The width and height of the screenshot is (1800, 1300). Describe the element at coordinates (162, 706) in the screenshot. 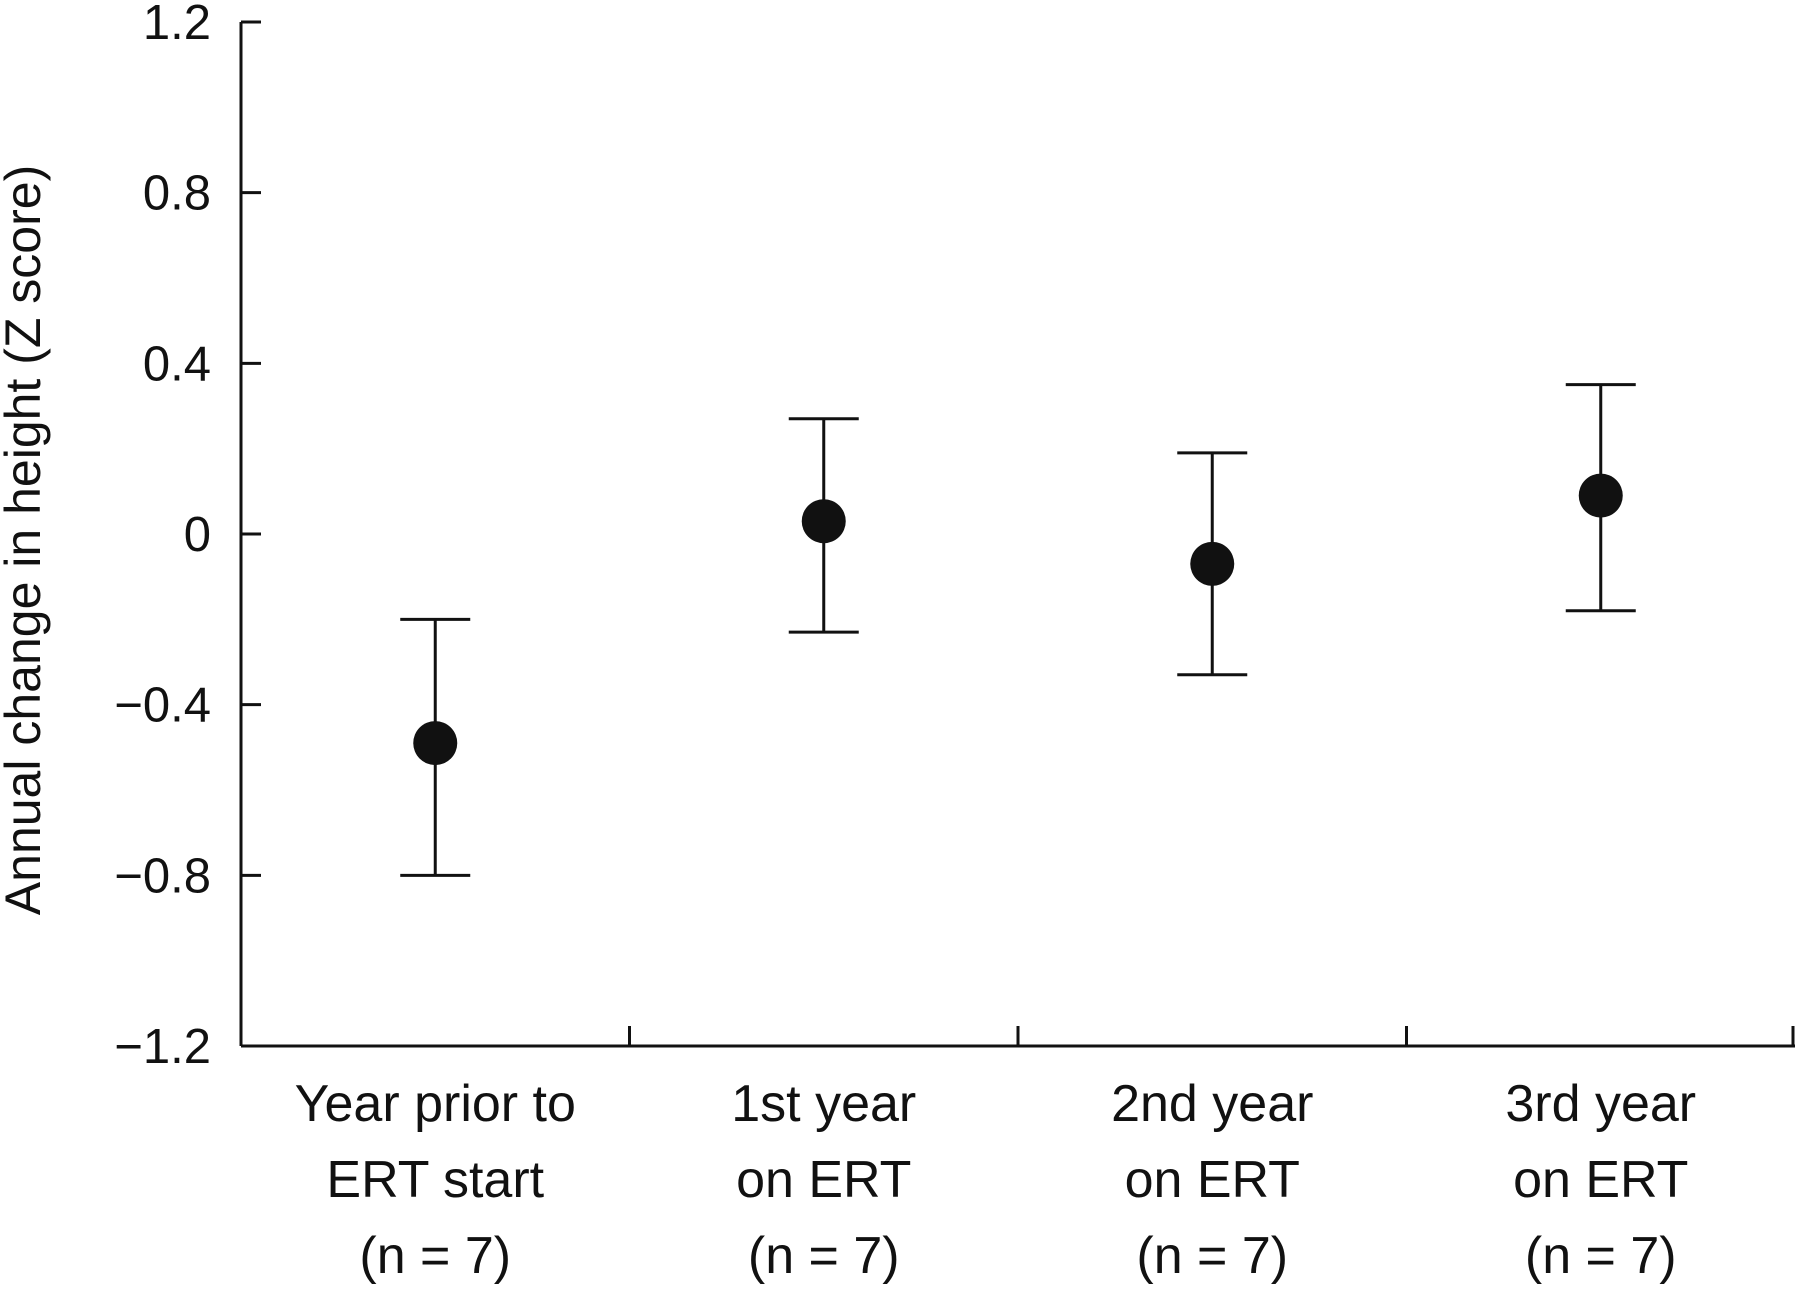

I see `y-tick-label: −0.4` at that location.